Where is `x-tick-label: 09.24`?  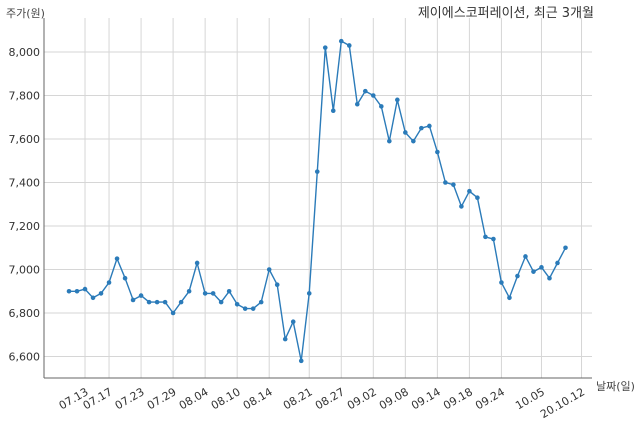 x-tick-label: 09.24 is located at coordinates (490, 398).